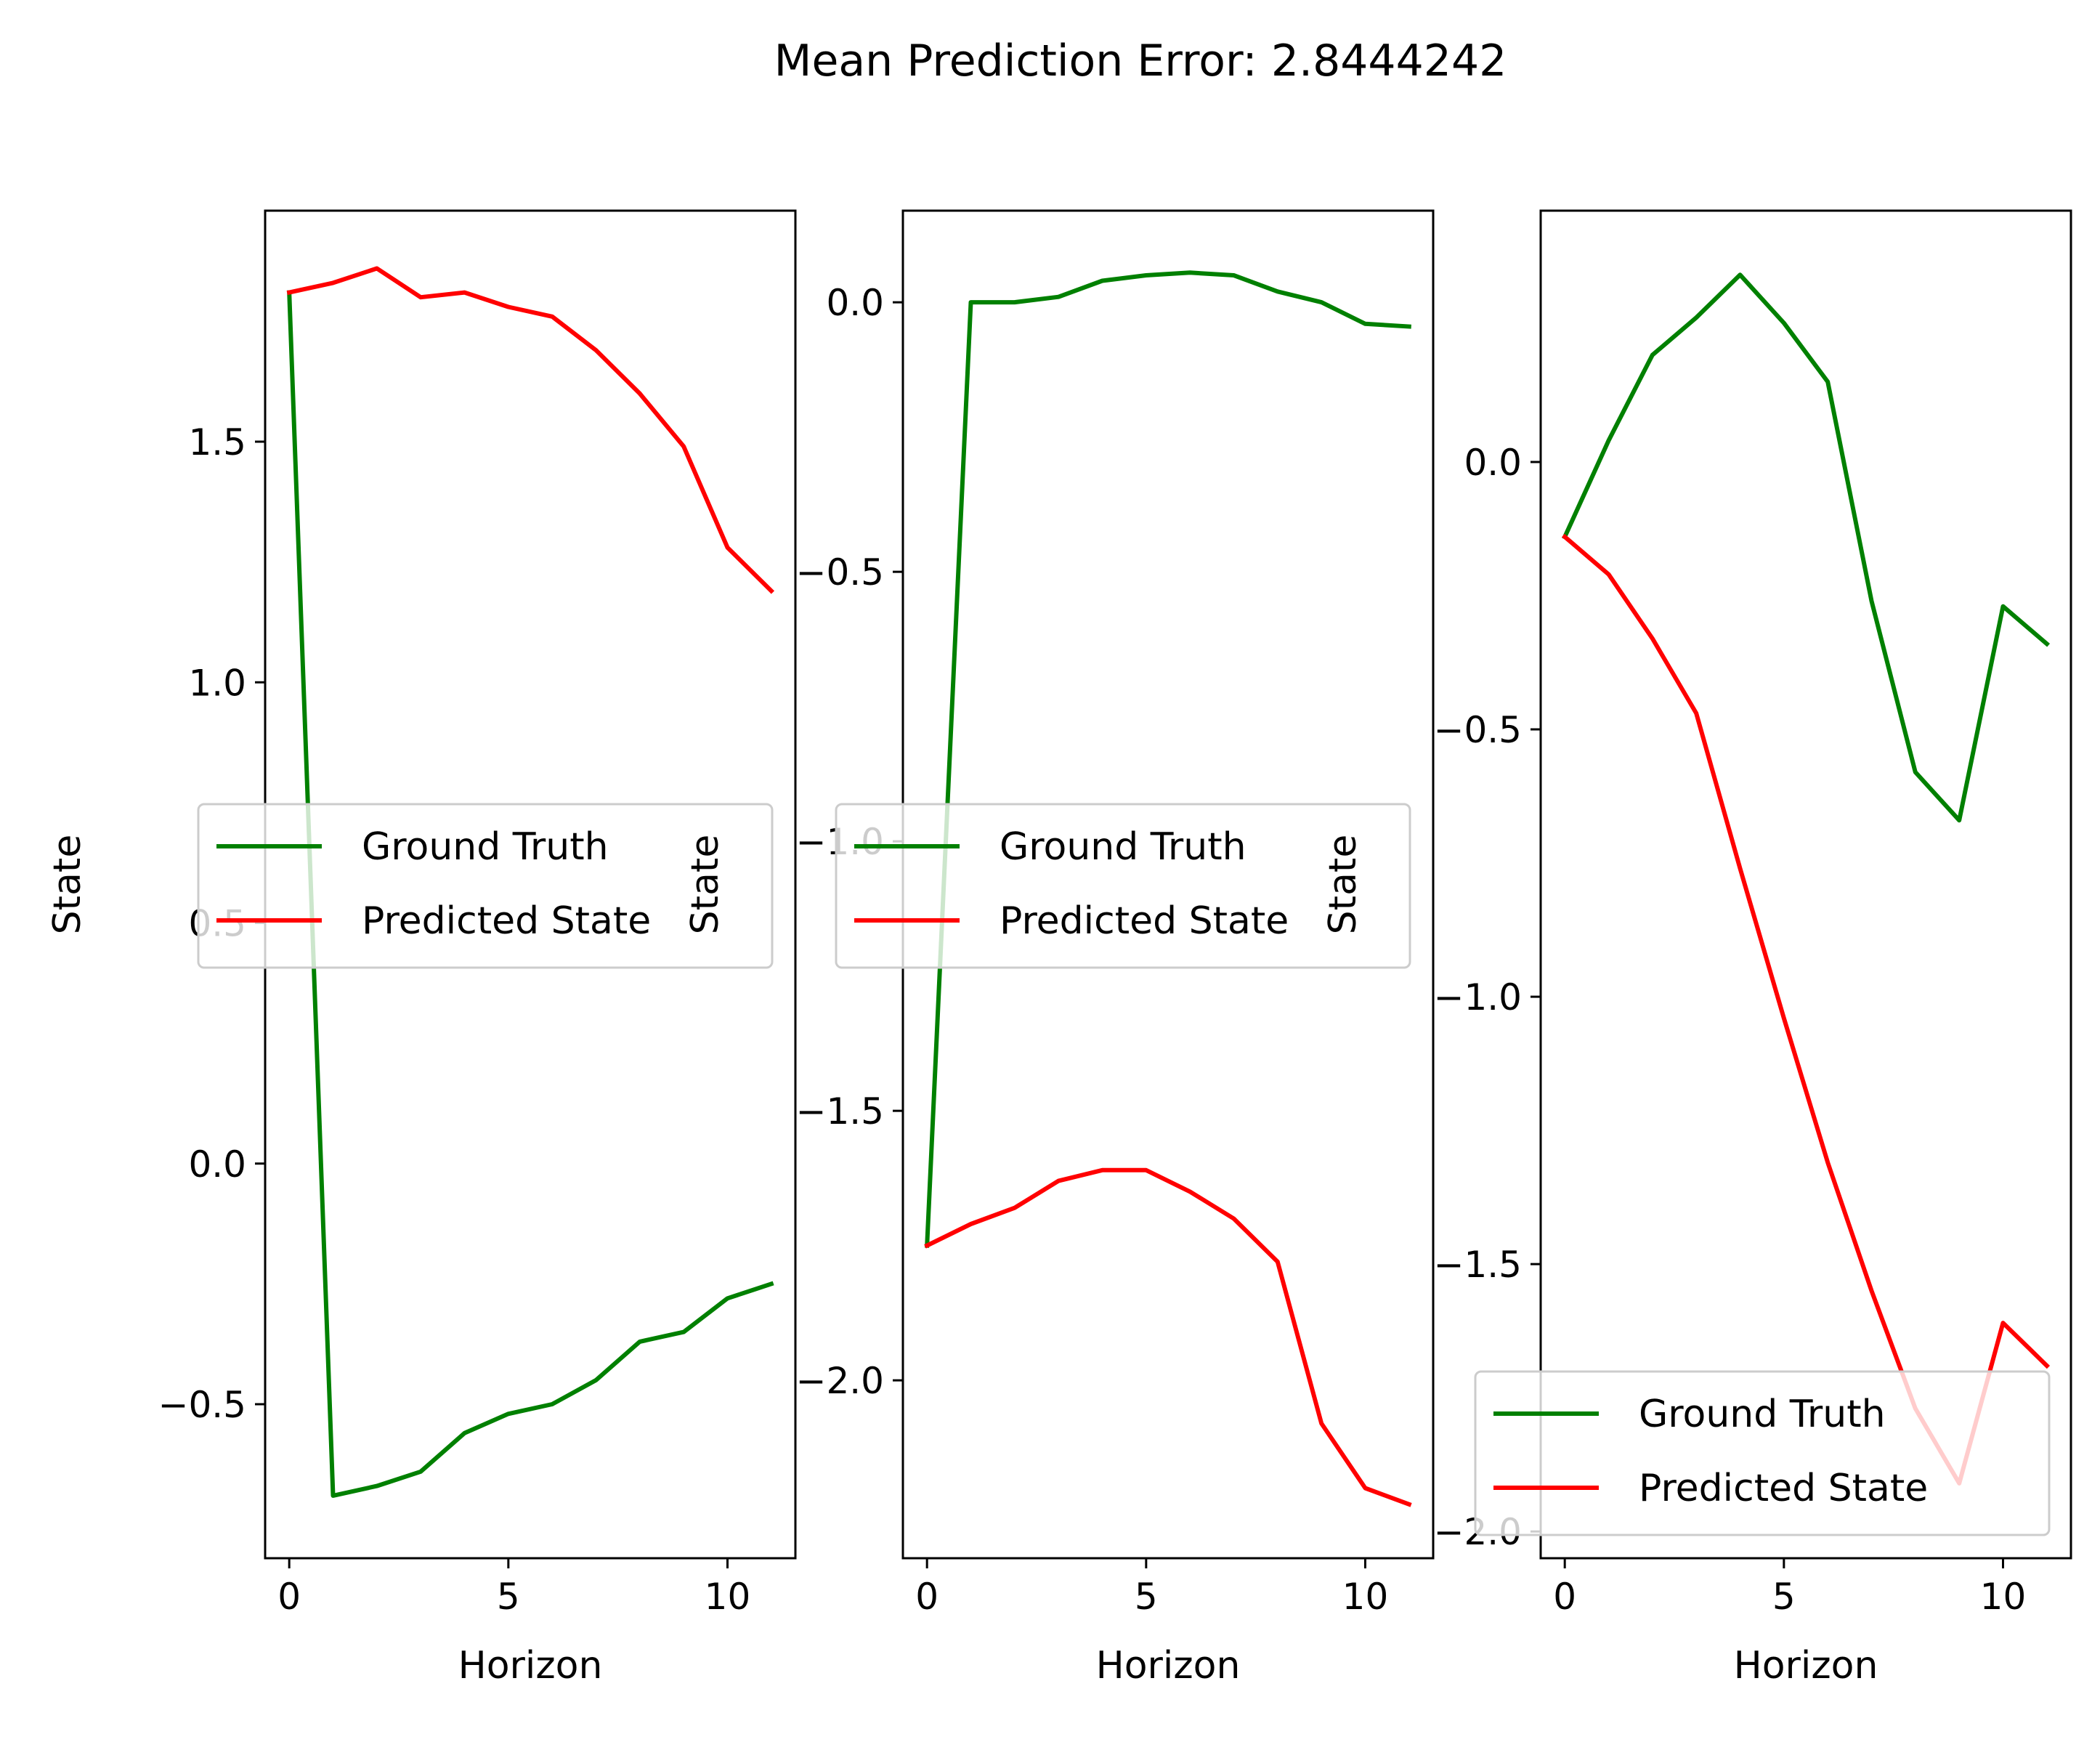 Image resolution: width=2100 pixels, height=1742 pixels. What do you see at coordinates (1478, 997) in the screenshot?
I see `y-tick-label: −1.0` at bounding box center [1478, 997].